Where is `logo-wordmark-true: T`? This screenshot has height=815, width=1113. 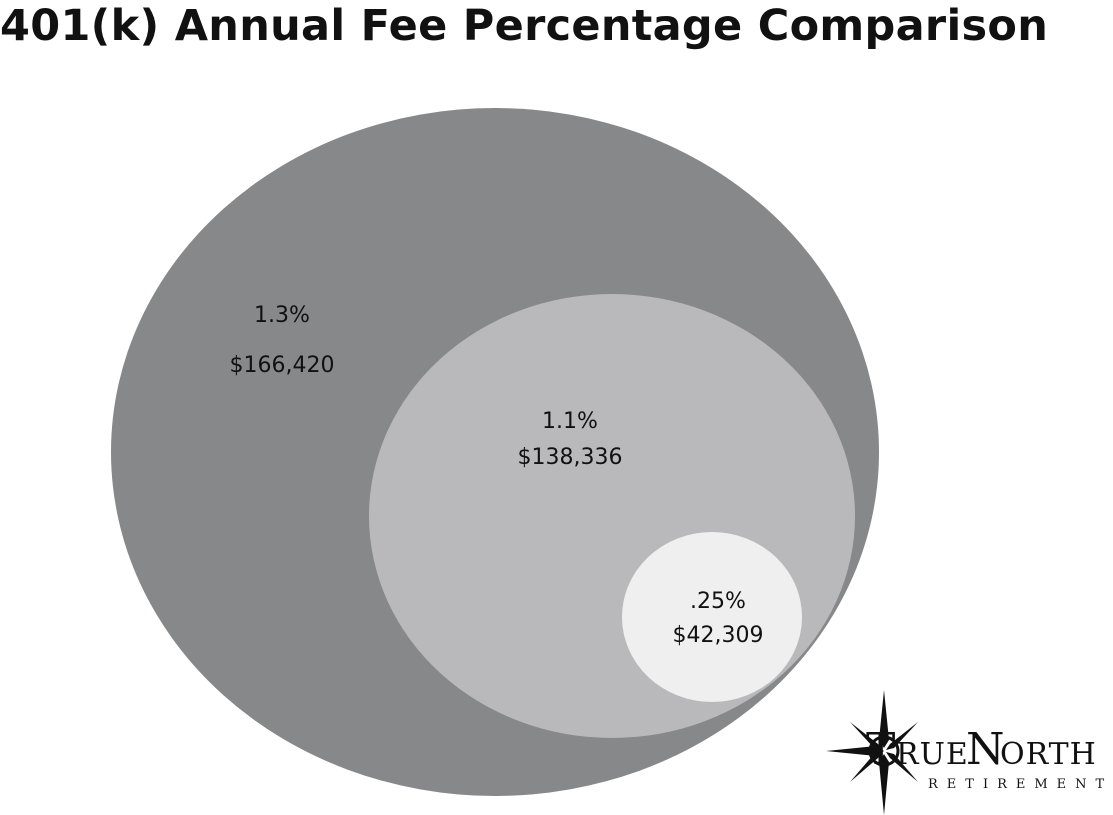 logo-wordmark-true: T is located at coordinates (880, 749).